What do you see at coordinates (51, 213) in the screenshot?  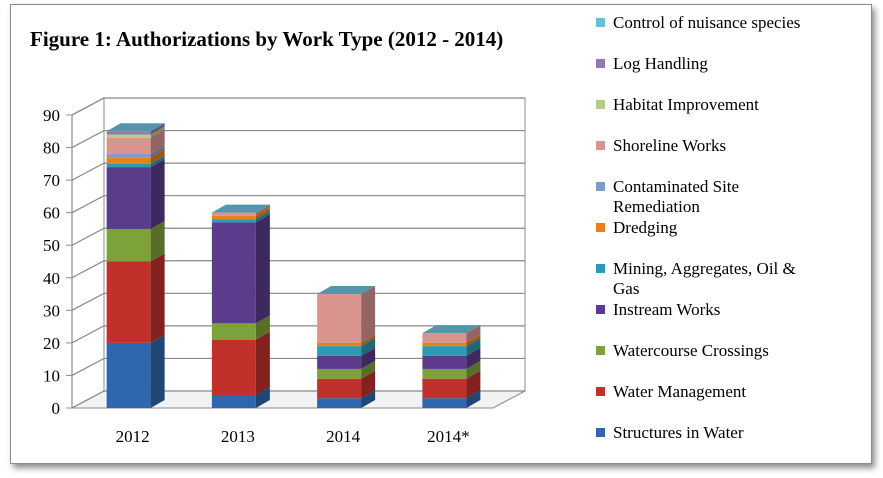 I see `y-tick-label: 60` at bounding box center [51, 213].